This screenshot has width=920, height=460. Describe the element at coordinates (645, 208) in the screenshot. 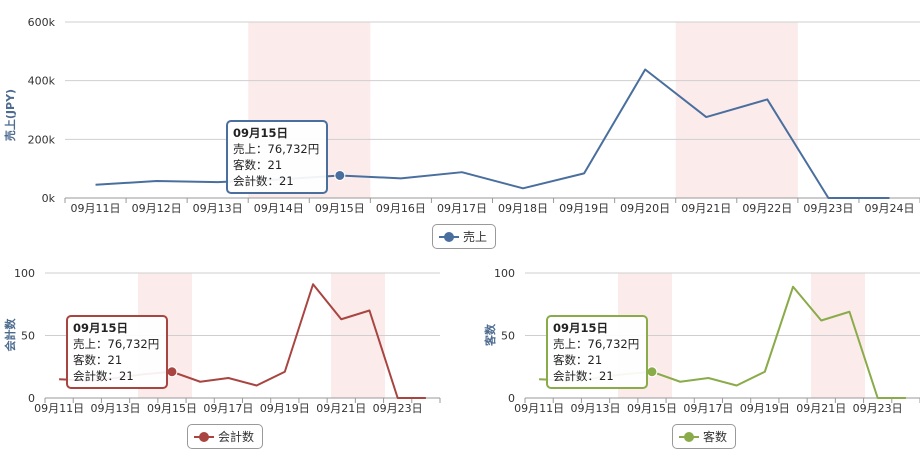

I see `x-tick-label: 09月20日` at that location.